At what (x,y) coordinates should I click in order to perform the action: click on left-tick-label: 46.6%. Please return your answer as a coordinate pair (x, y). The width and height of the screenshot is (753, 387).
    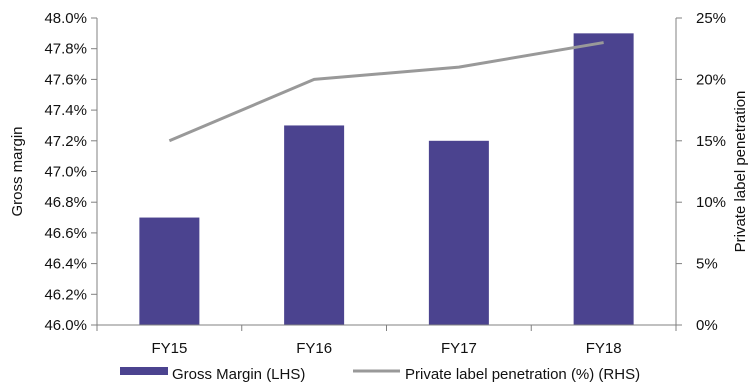
    Looking at the image, I should click on (65, 233).